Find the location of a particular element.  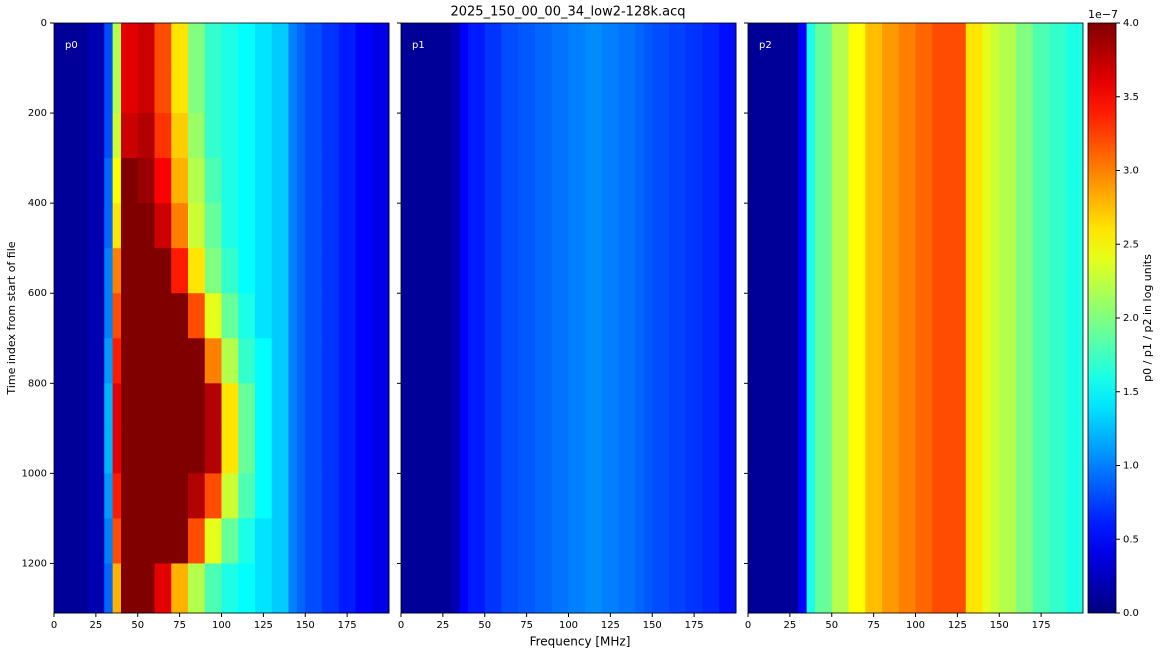

y-tick-label: 0 is located at coordinates (44, 23).